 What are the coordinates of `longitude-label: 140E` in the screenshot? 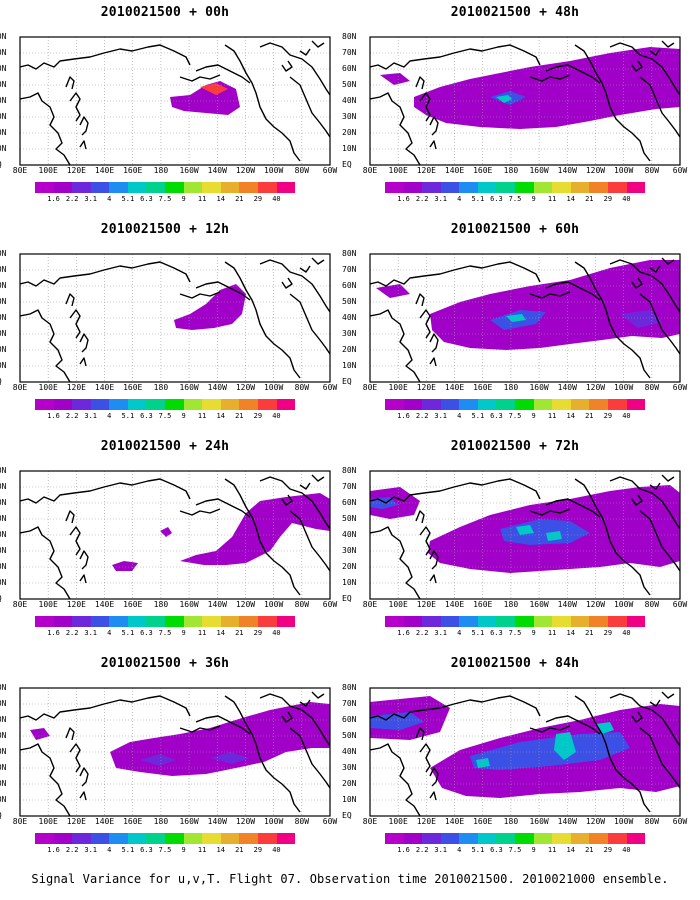 It's located at (104, 387).